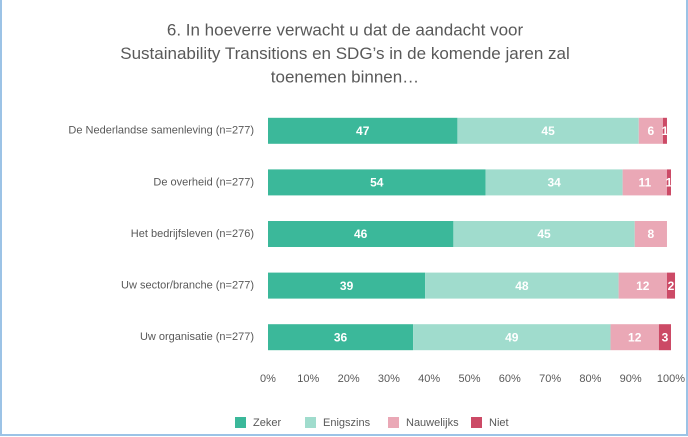 This screenshot has height=437, width=688. Describe the element at coordinates (429, 379) in the screenshot. I see `x-tick-label: 40%` at that location.